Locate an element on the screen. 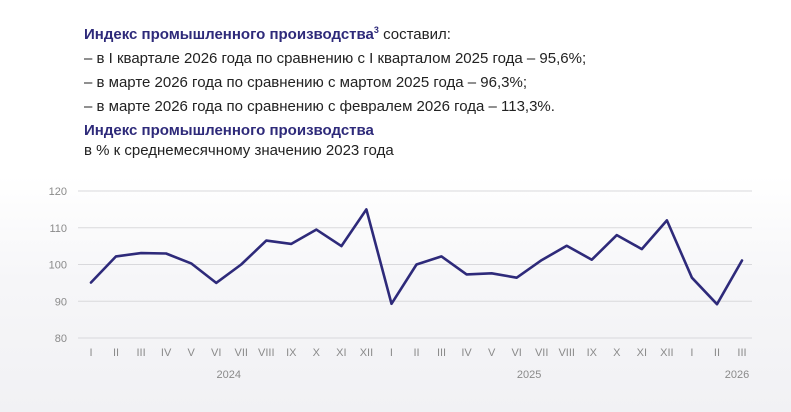  year-labels: 2024 2025 2026 is located at coordinates (482, 375).